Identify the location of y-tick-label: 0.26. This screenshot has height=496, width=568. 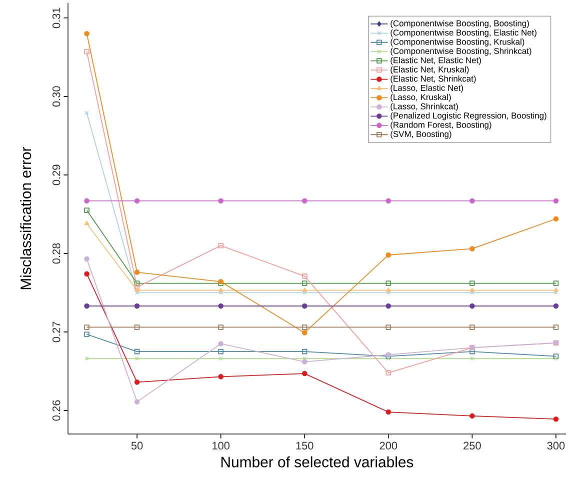
(56, 410).